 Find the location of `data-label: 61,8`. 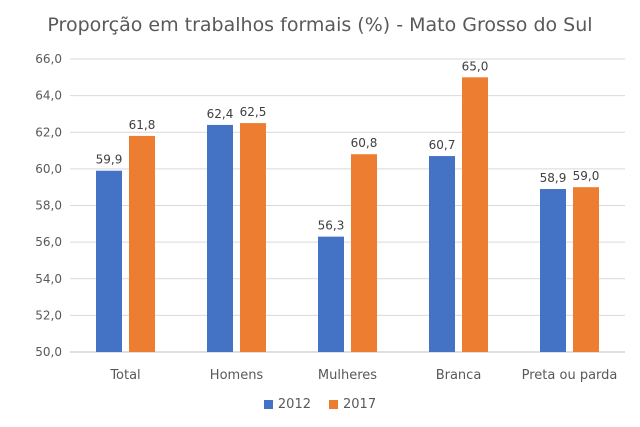

data-label: 61,8 is located at coordinates (142, 125).